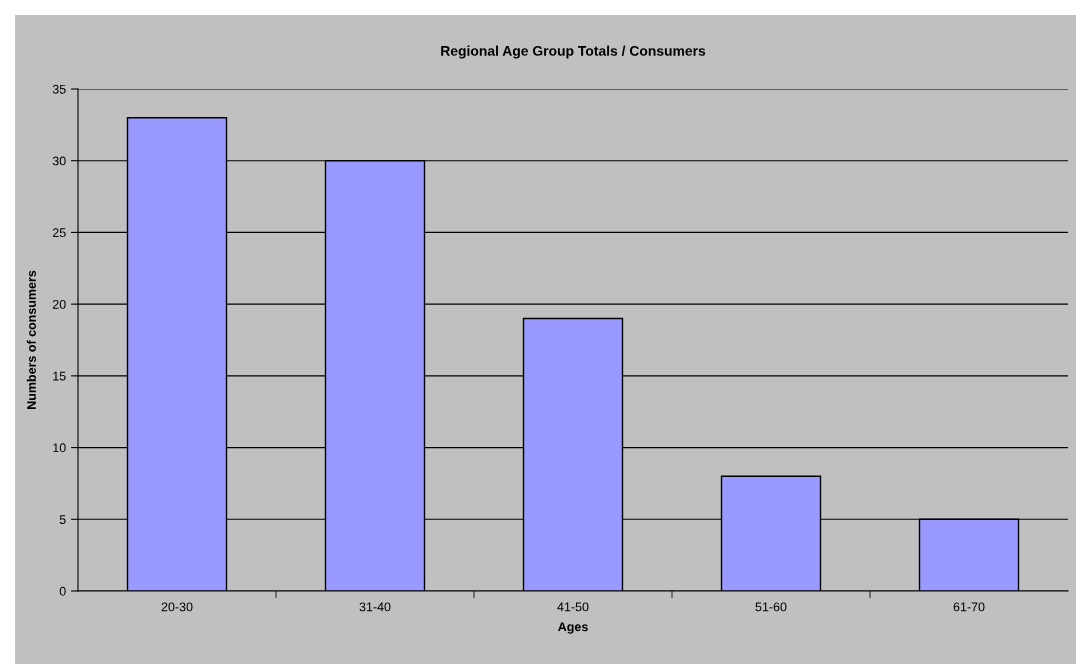 The width and height of the screenshot is (1076, 664). I want to click on x-tick-label: 51-60, so click(771, 607).